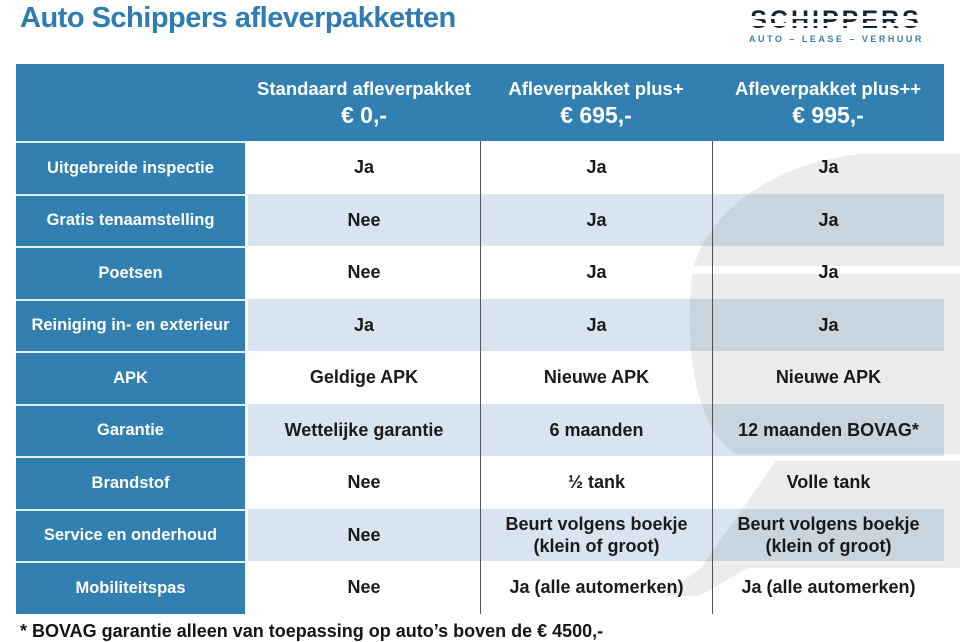 Image resolution: width=960 pixels, height=642 pixels. Describe the element at coordinates (596, 88) in the screenshot. I see `package-name: Afleverpakket plus+` at that location.